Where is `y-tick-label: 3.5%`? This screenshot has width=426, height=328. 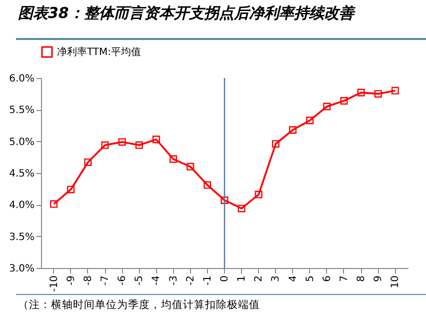
y-tick-label: 3.5% is located at coordinates (21, 237).